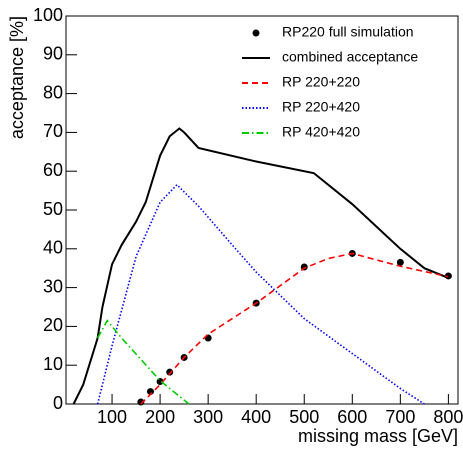  Describe the element at coordinates (53, 92) in the screenshot. I see `y-tick-label: 80` at that location.